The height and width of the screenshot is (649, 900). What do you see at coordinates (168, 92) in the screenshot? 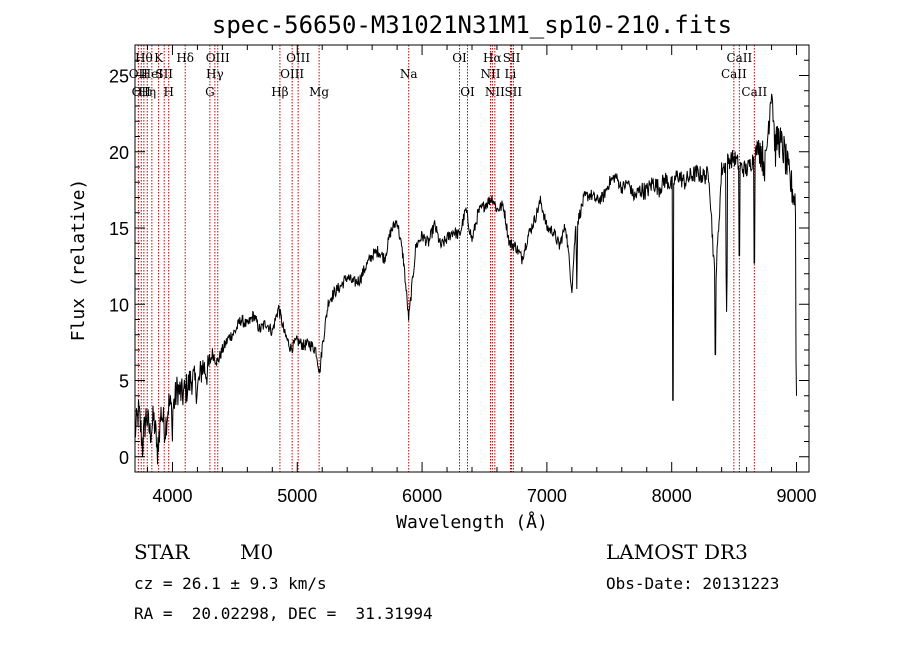
I see `reference-line-label: H` at bounding box center [168, 92].